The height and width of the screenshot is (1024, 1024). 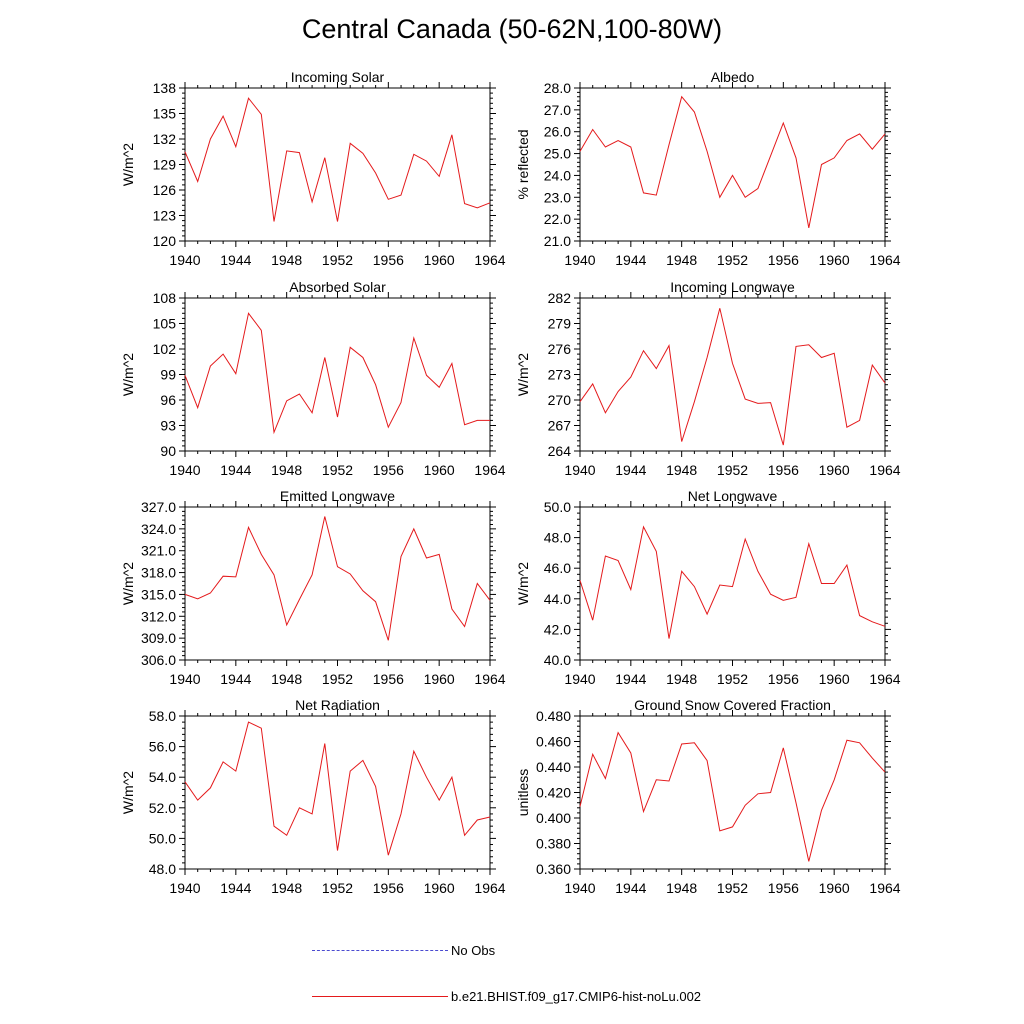 I want to click on legend-obs-label: No Obs, so click(x=473, y=950).